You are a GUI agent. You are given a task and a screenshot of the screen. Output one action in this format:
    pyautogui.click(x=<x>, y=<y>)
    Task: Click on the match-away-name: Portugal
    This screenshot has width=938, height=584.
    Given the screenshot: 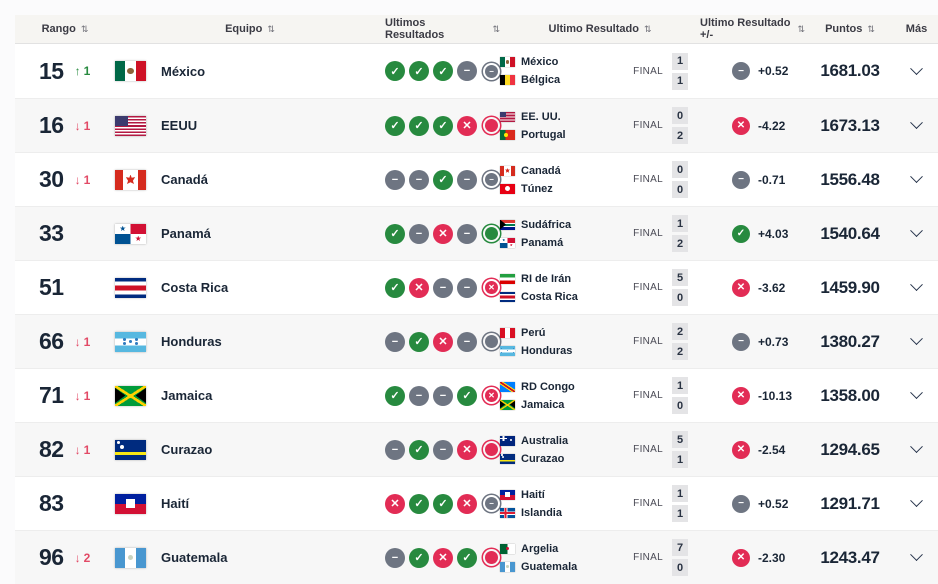 What is the action you would take?
    pyautogui.click(x=543, y=134)
    